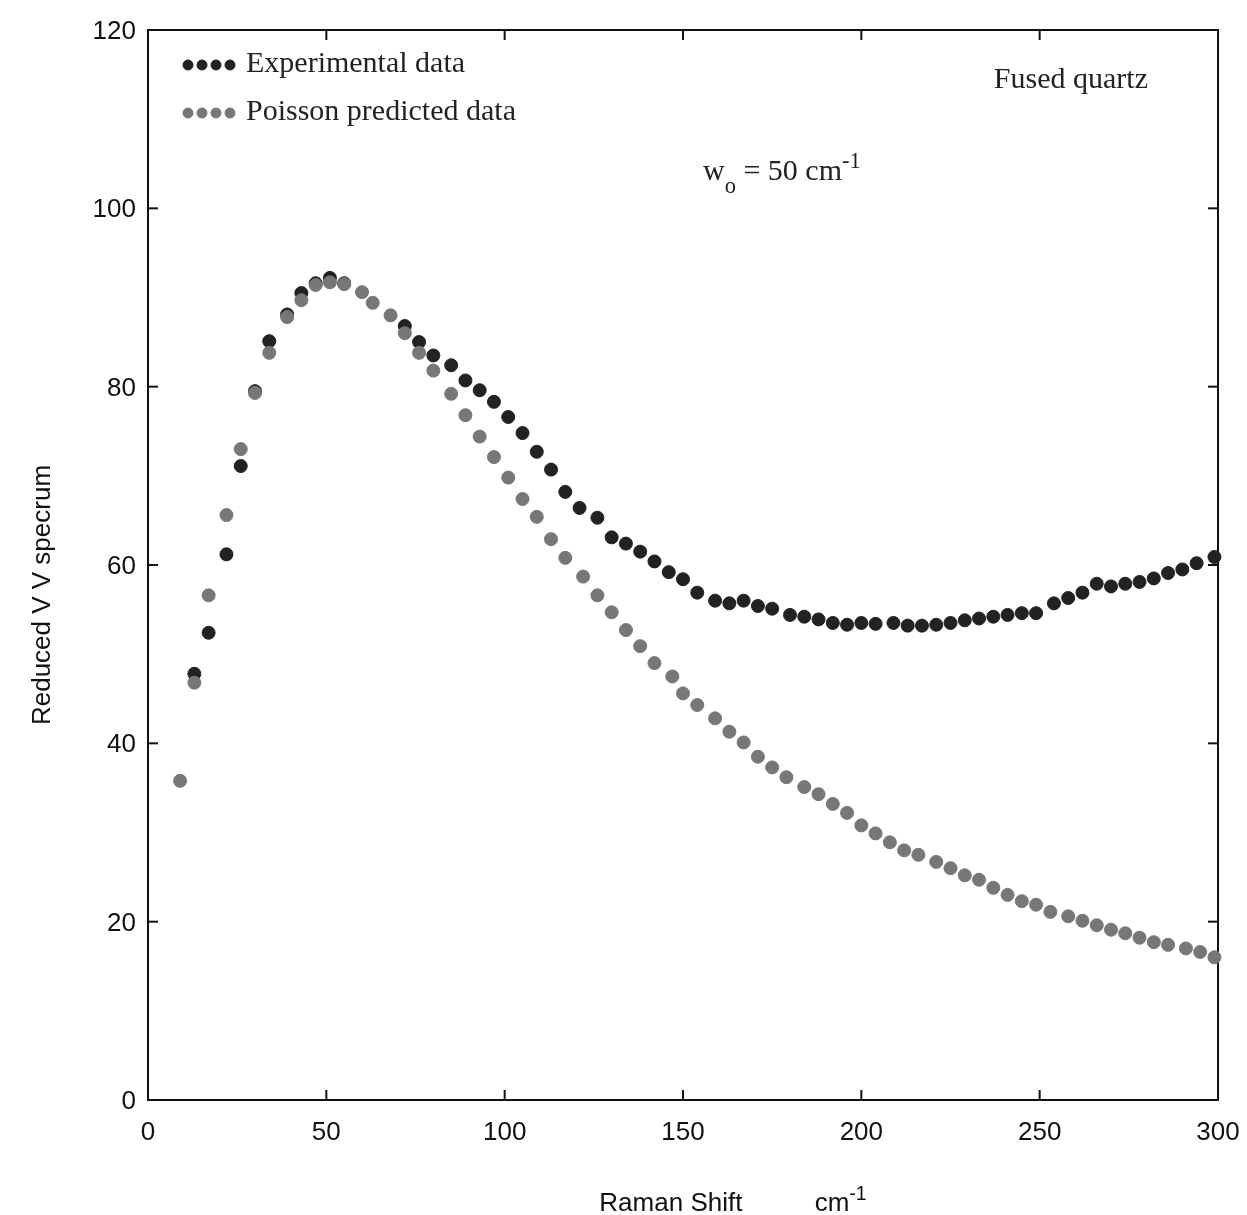 The width and height of the screenshot is (1247, 1215). Describe the element at coordinates (683, 1131) in the screenshot. I see `x-tick-label: 150` at that location.